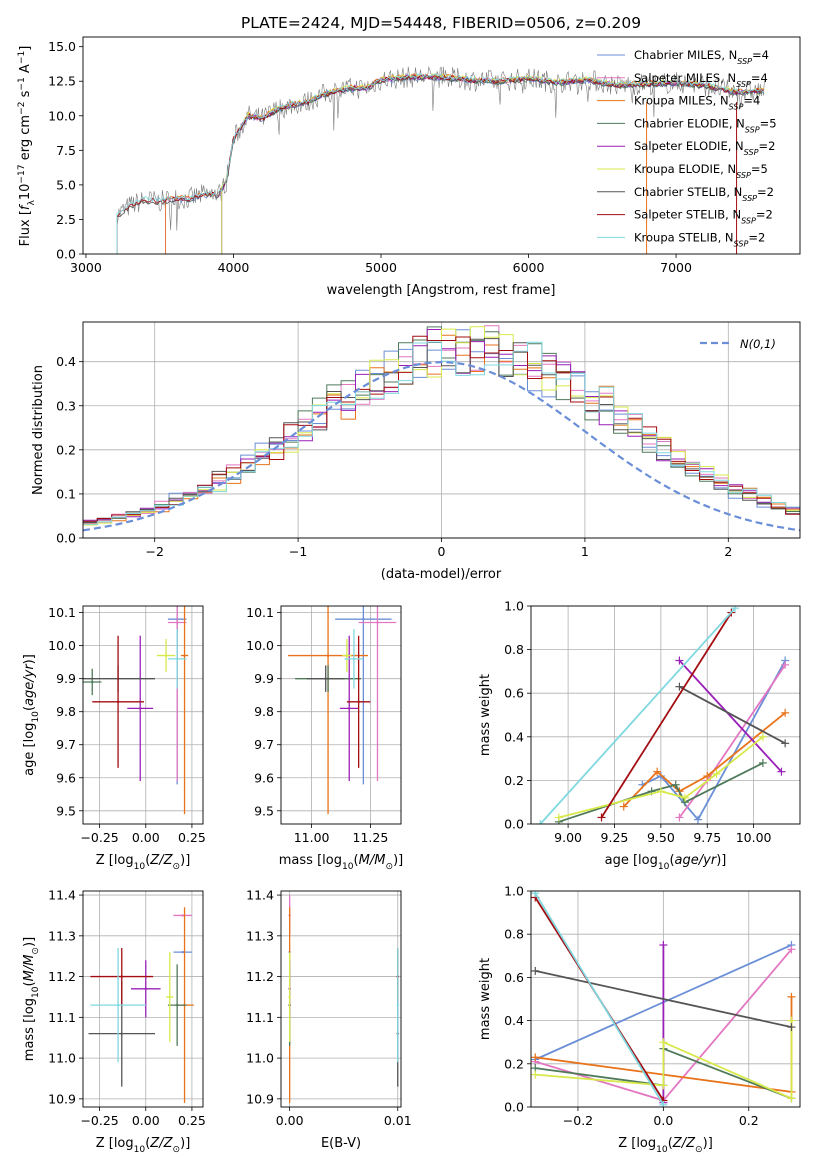  What do you see at coordinates (442, 551) in the screenshot?
I see `x-tick-label: 0` at bounding box center [442, 551].